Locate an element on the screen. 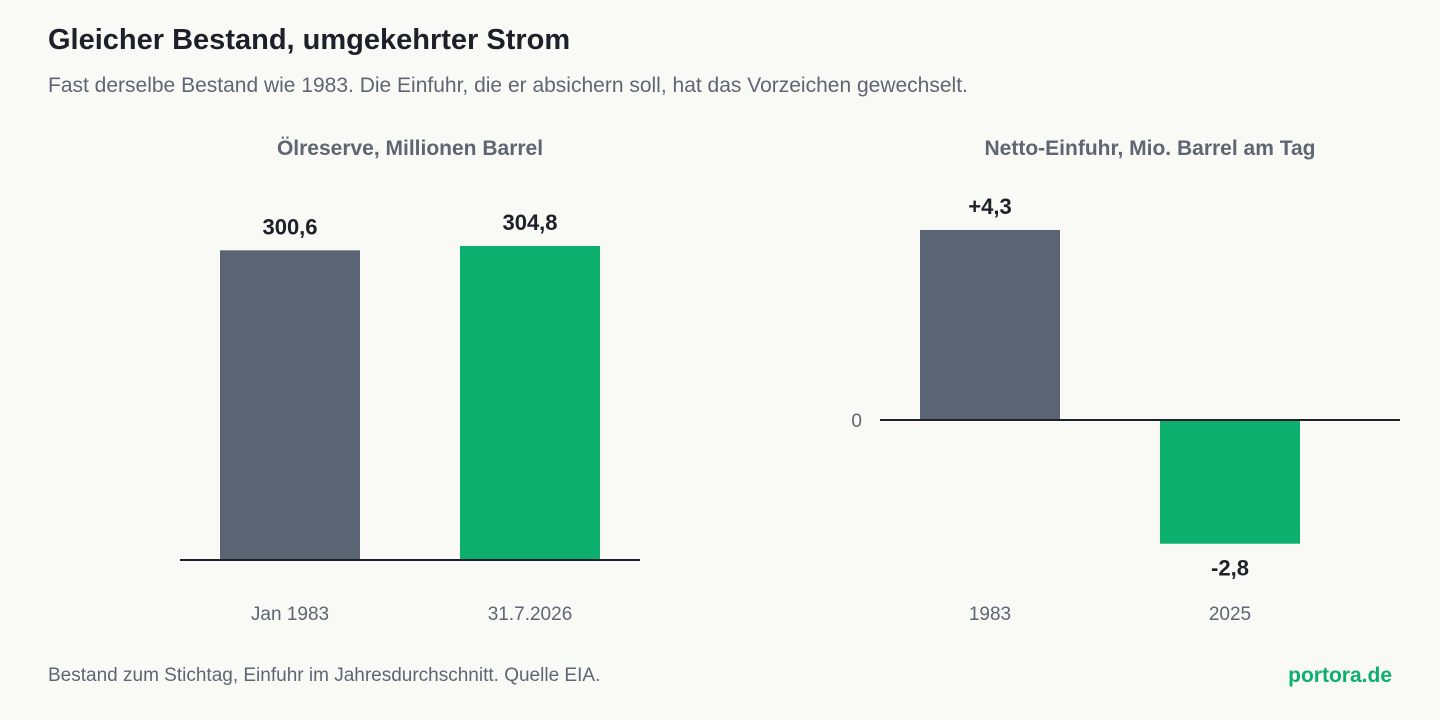 This screenshot has height=720, width=1440. chart-title: Gleicher Bestand, umgekehrter Strom is located at coordinates (309, 40).